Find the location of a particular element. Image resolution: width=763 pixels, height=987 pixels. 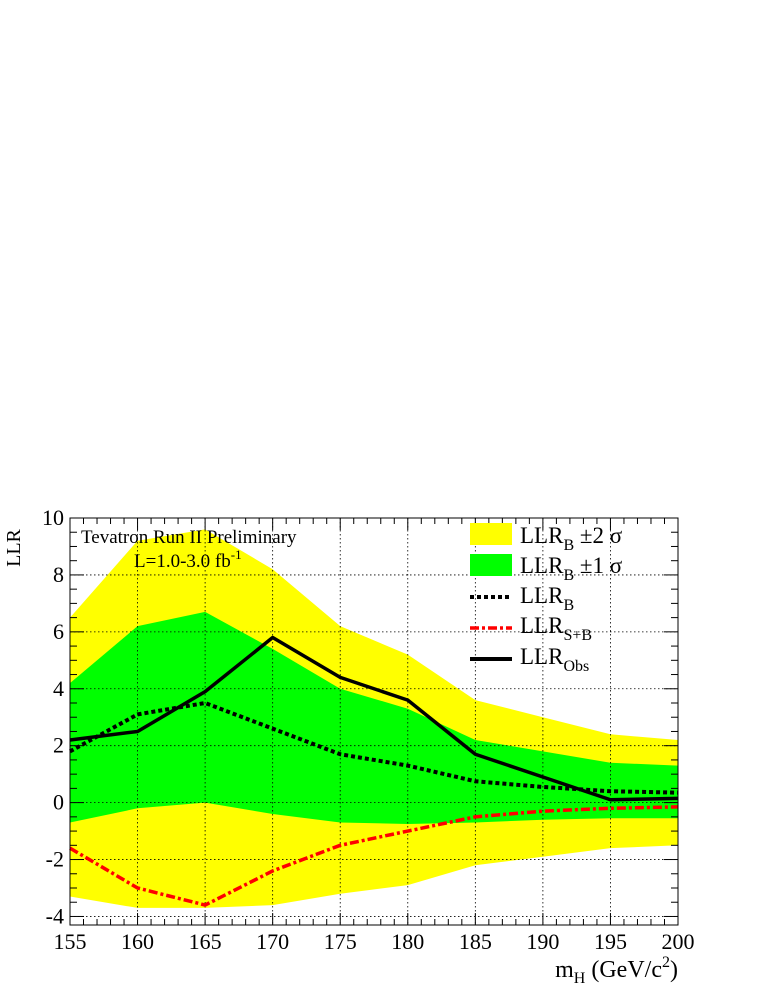

y-tick-label-0: 0 is located at coordinates (58, 802).